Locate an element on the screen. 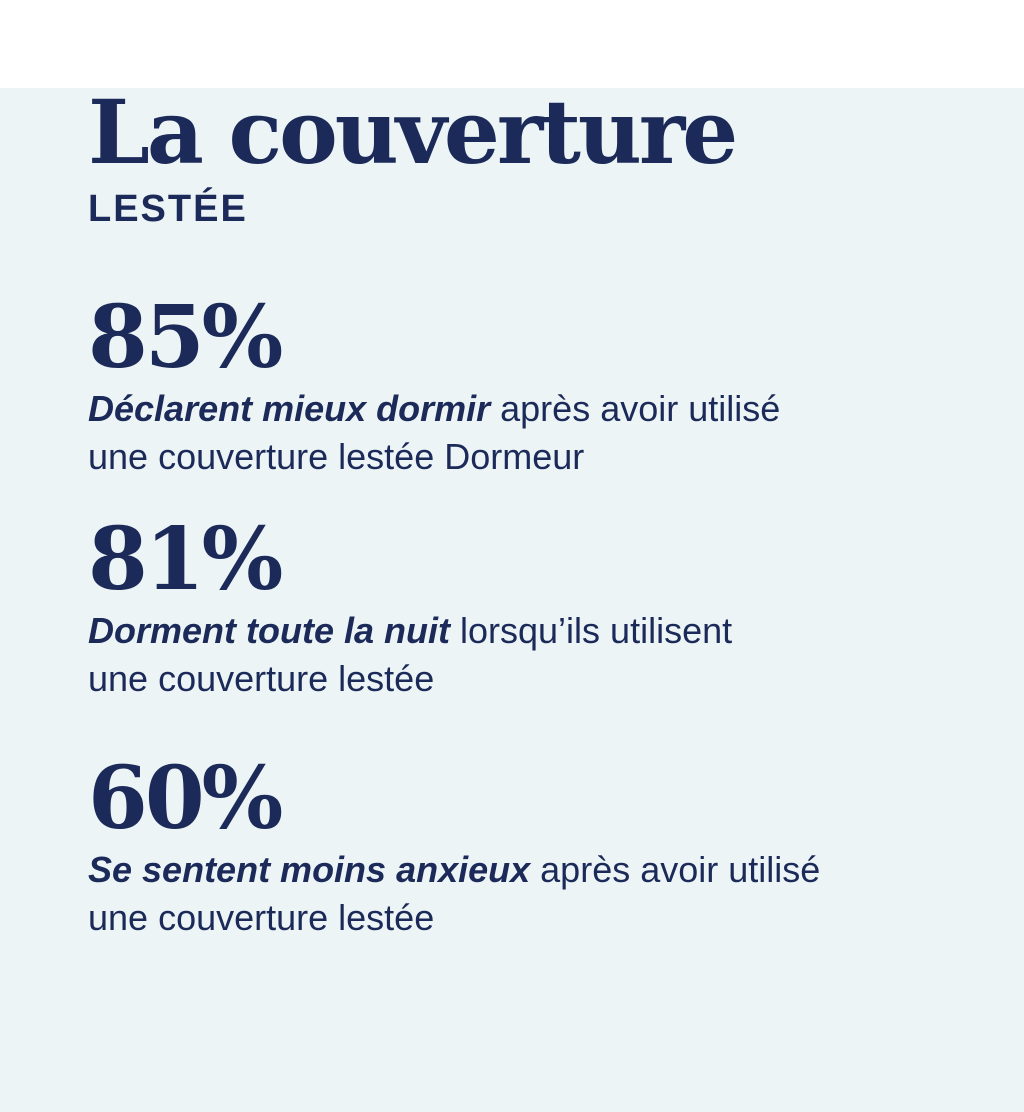 This screenshot has height=1112, width=1024. page-subtitle: LESTÉE is located at coordinates (168, 209).